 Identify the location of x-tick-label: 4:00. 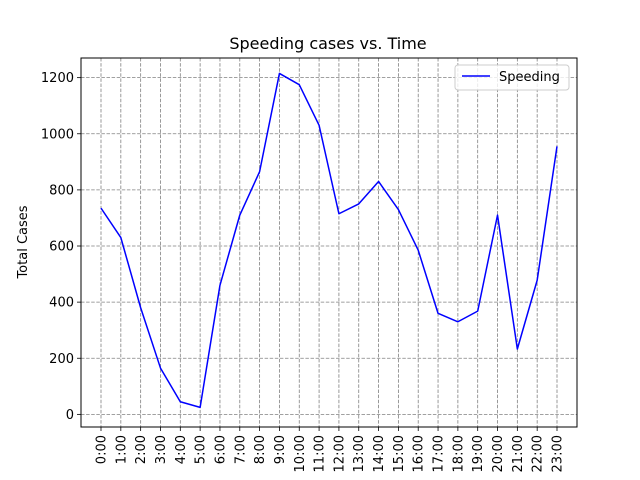
(181, 449).